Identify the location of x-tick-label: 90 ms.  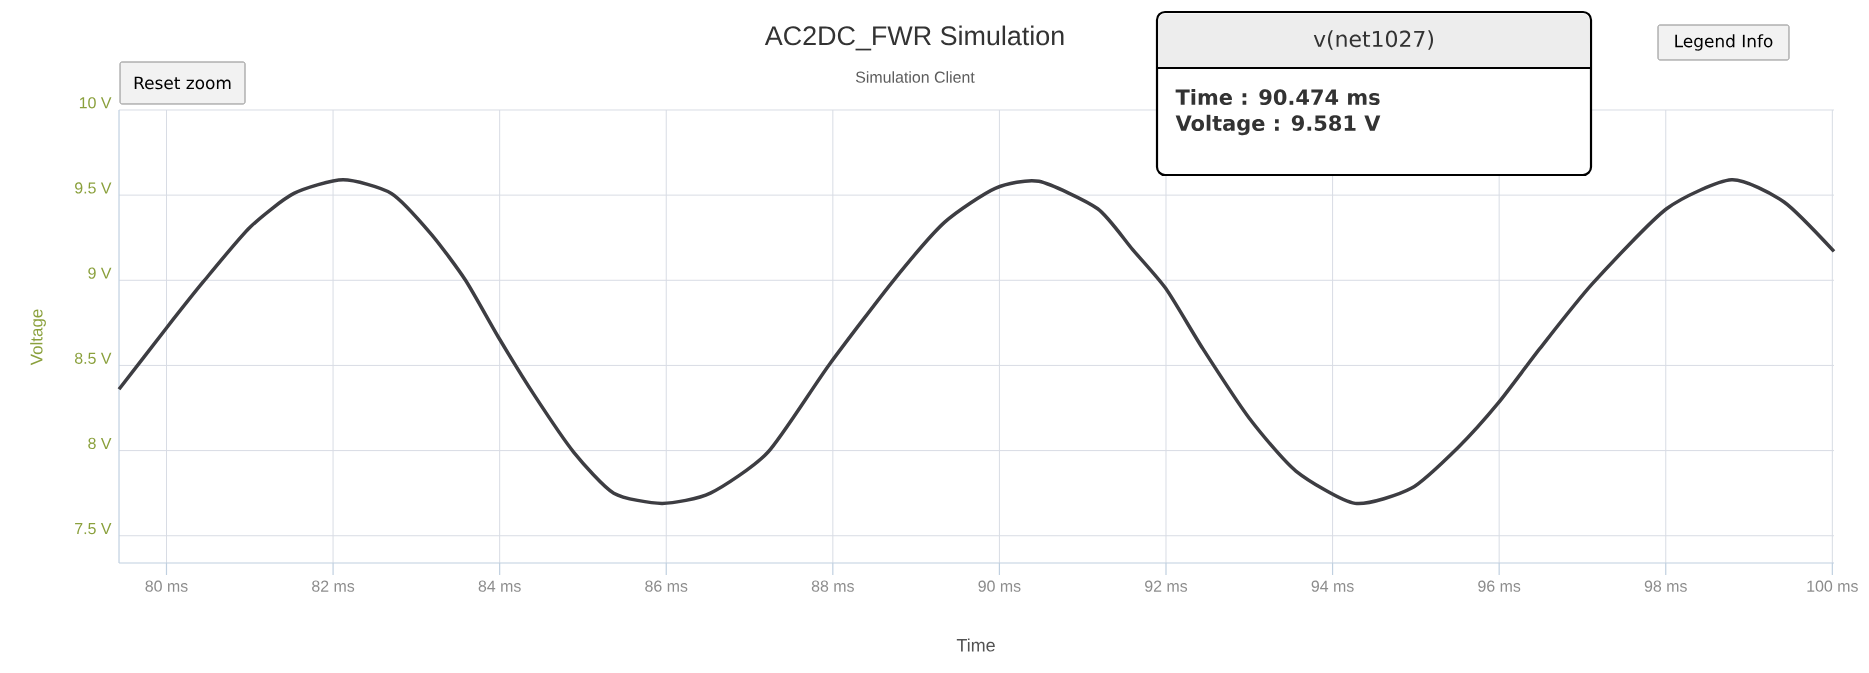
(999, 586).